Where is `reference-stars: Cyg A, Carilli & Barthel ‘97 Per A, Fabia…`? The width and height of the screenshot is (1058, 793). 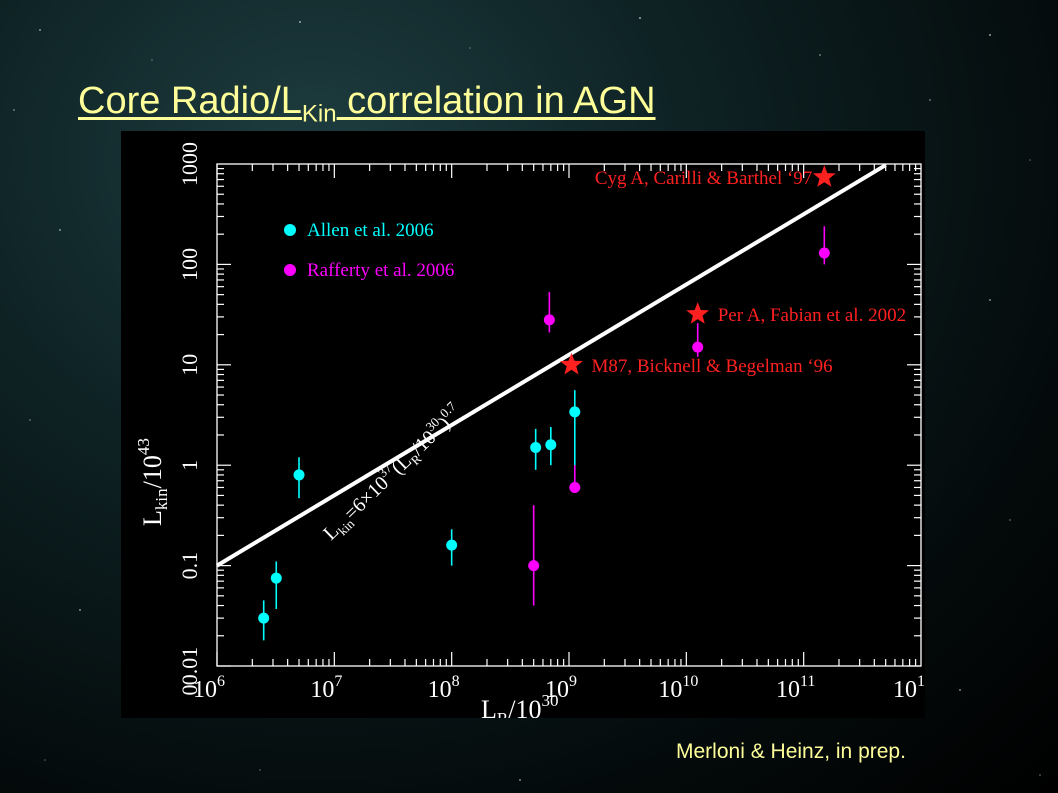 reference-stars: Cyg A, Carilli & Barthel ‘97 Per A, Fabia… is located at coordinates (733, 271).